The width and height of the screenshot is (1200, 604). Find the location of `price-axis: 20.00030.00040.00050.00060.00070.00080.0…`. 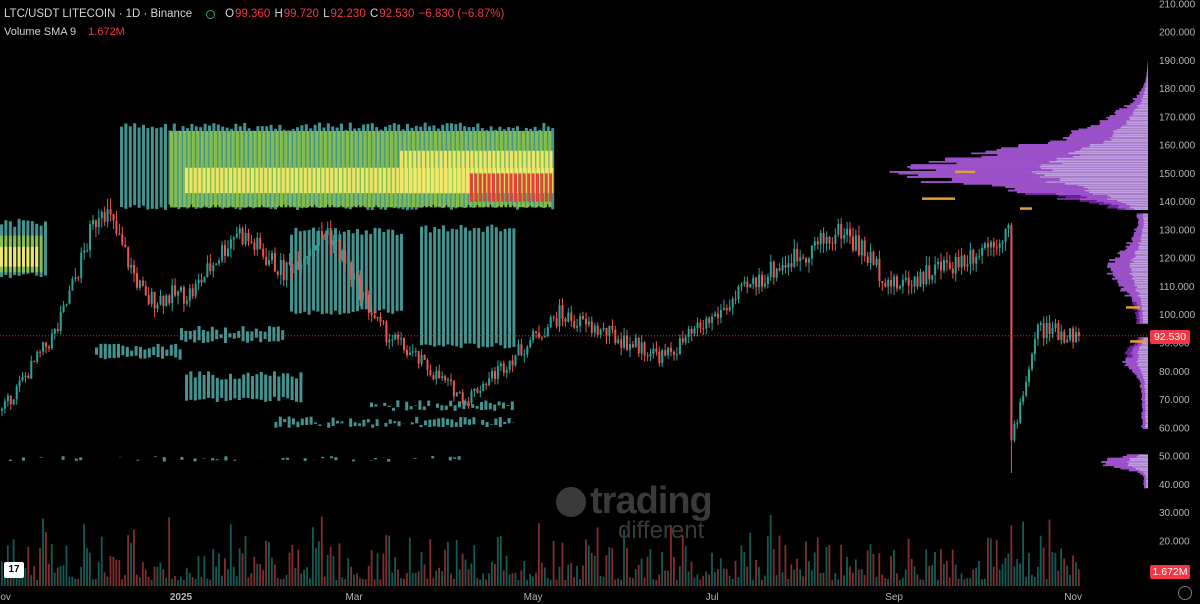

price-axis: 20.00030.00040.00050.00060.00070.00080.0… is located at coordinates (1174, 302).